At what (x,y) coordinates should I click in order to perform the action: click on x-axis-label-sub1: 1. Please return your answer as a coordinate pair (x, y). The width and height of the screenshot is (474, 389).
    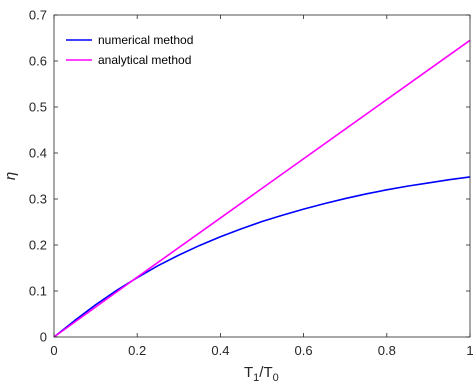
    Looking at the image, I should click on (256, 378).